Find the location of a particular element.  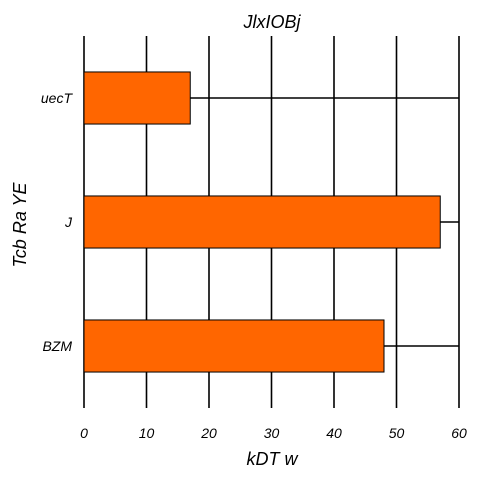

y-axis-label: Tcb Ra YE is located at coordinates (20, 224).